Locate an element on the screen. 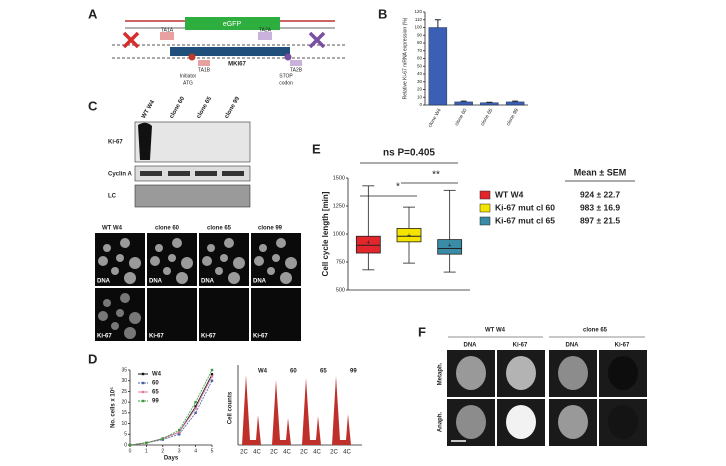 The width and height of the screenshot is (726, 466). row-label: LC is located at coordinates (112, 197).